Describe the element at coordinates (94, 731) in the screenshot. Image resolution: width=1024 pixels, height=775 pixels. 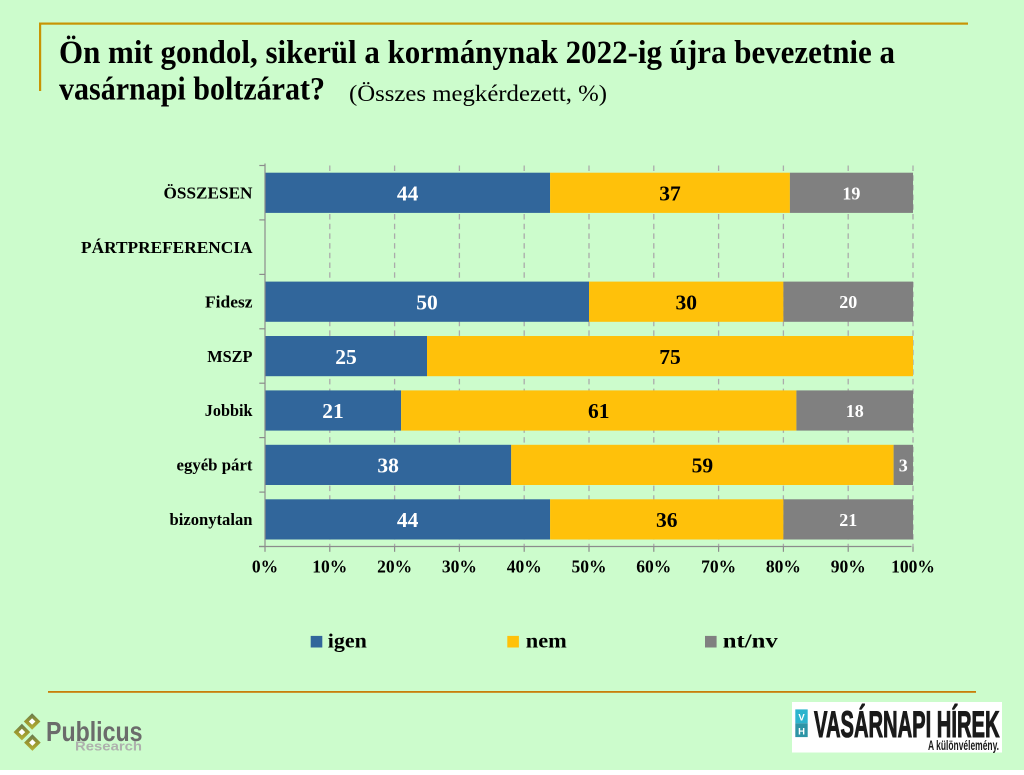
I see `svg-text: Publicus` at that location.